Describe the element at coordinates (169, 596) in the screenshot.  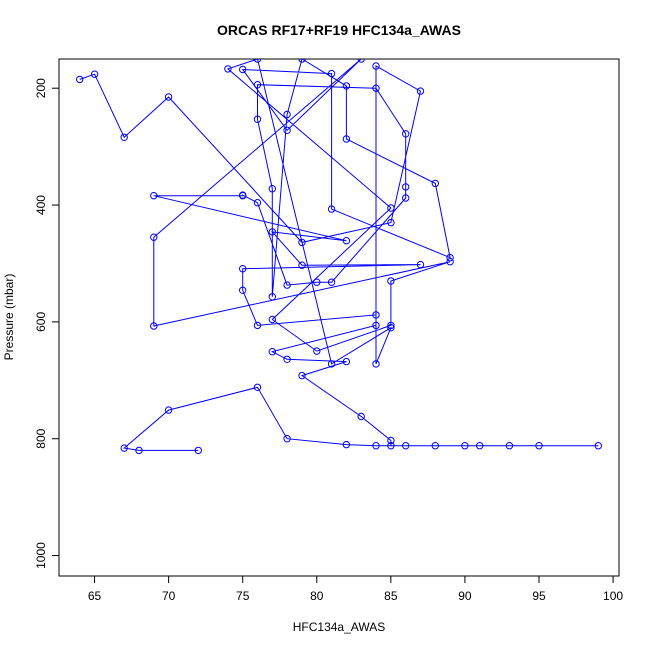
I see `x-tick-label: 70` at that location.